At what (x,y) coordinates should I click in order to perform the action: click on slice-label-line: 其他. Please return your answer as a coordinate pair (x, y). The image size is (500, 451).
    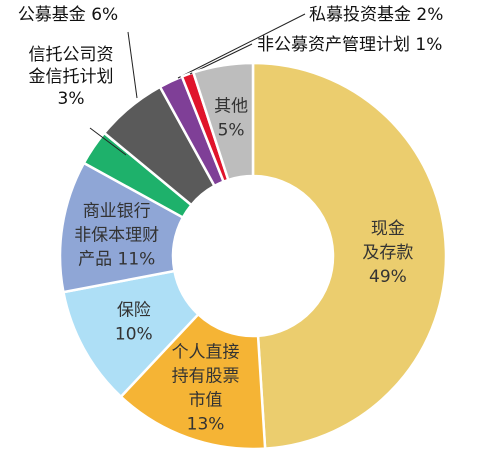
    Looking at the image, I should click on (231, 107).